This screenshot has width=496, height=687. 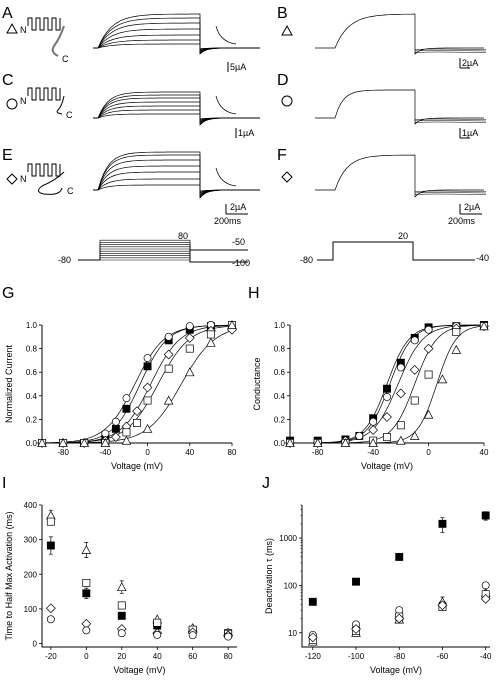 I want to click on scale-current-c: 1µA, so click(x=246, y=133).